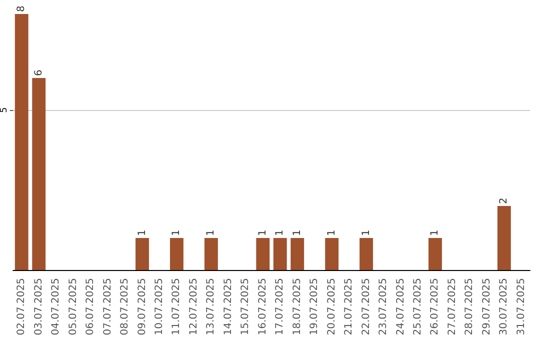 The height and width of the screenshot is (340, 540). Describe the element at coordinates (262, 307) in the screenshot. I see `x-tick-label: 16.07.2025` at that location.